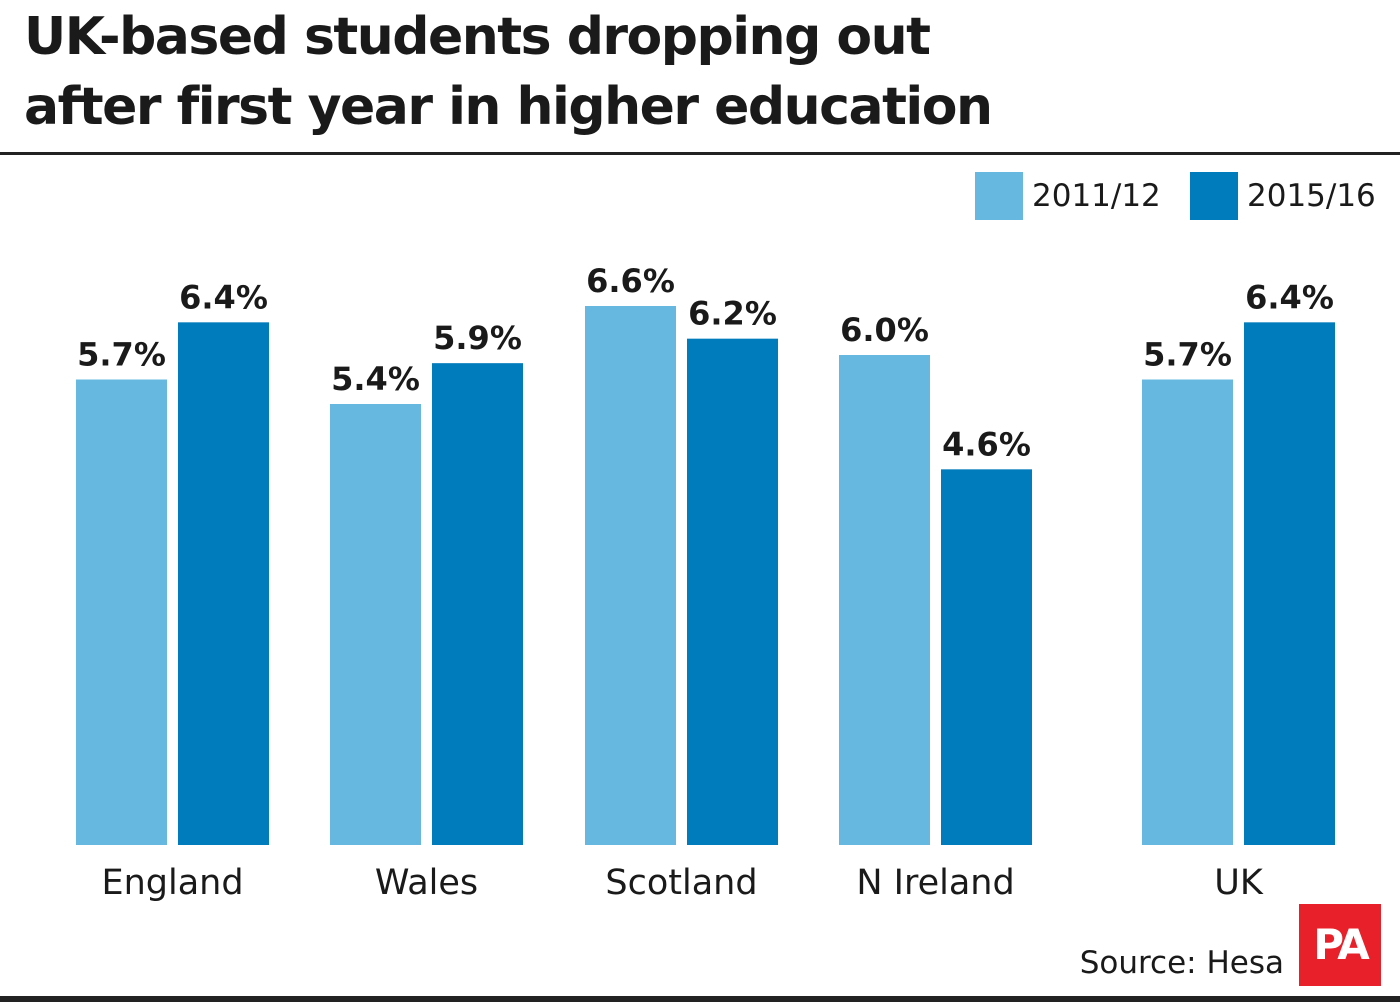 The width and height of the screenshot is (1400, 1002). Describe the element at coordinates (1181, 963) in the screenshot. I see `source-note: Source: Hesa` at that location.